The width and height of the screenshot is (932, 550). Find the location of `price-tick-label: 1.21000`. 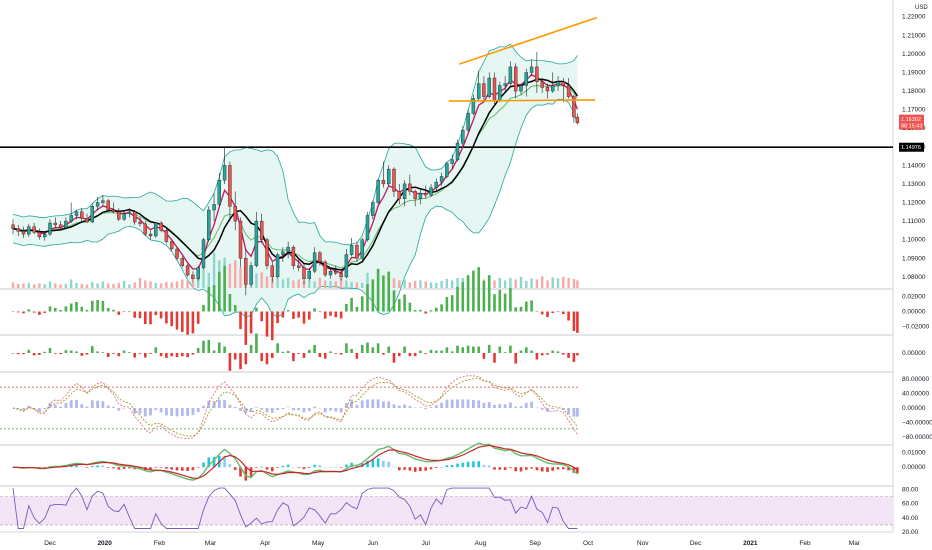

price-tick-label: 1.21000 is located at coordinates (914, 35).